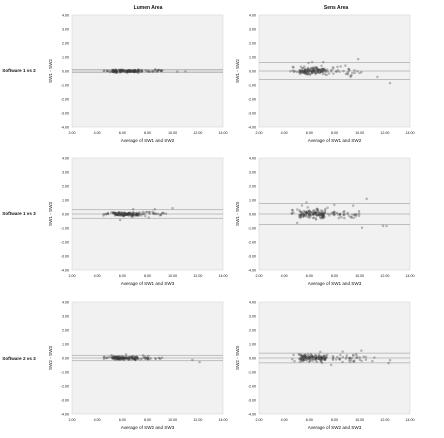  I want to click on y-axis-label: SW2 - SW3, so click(237, 358).